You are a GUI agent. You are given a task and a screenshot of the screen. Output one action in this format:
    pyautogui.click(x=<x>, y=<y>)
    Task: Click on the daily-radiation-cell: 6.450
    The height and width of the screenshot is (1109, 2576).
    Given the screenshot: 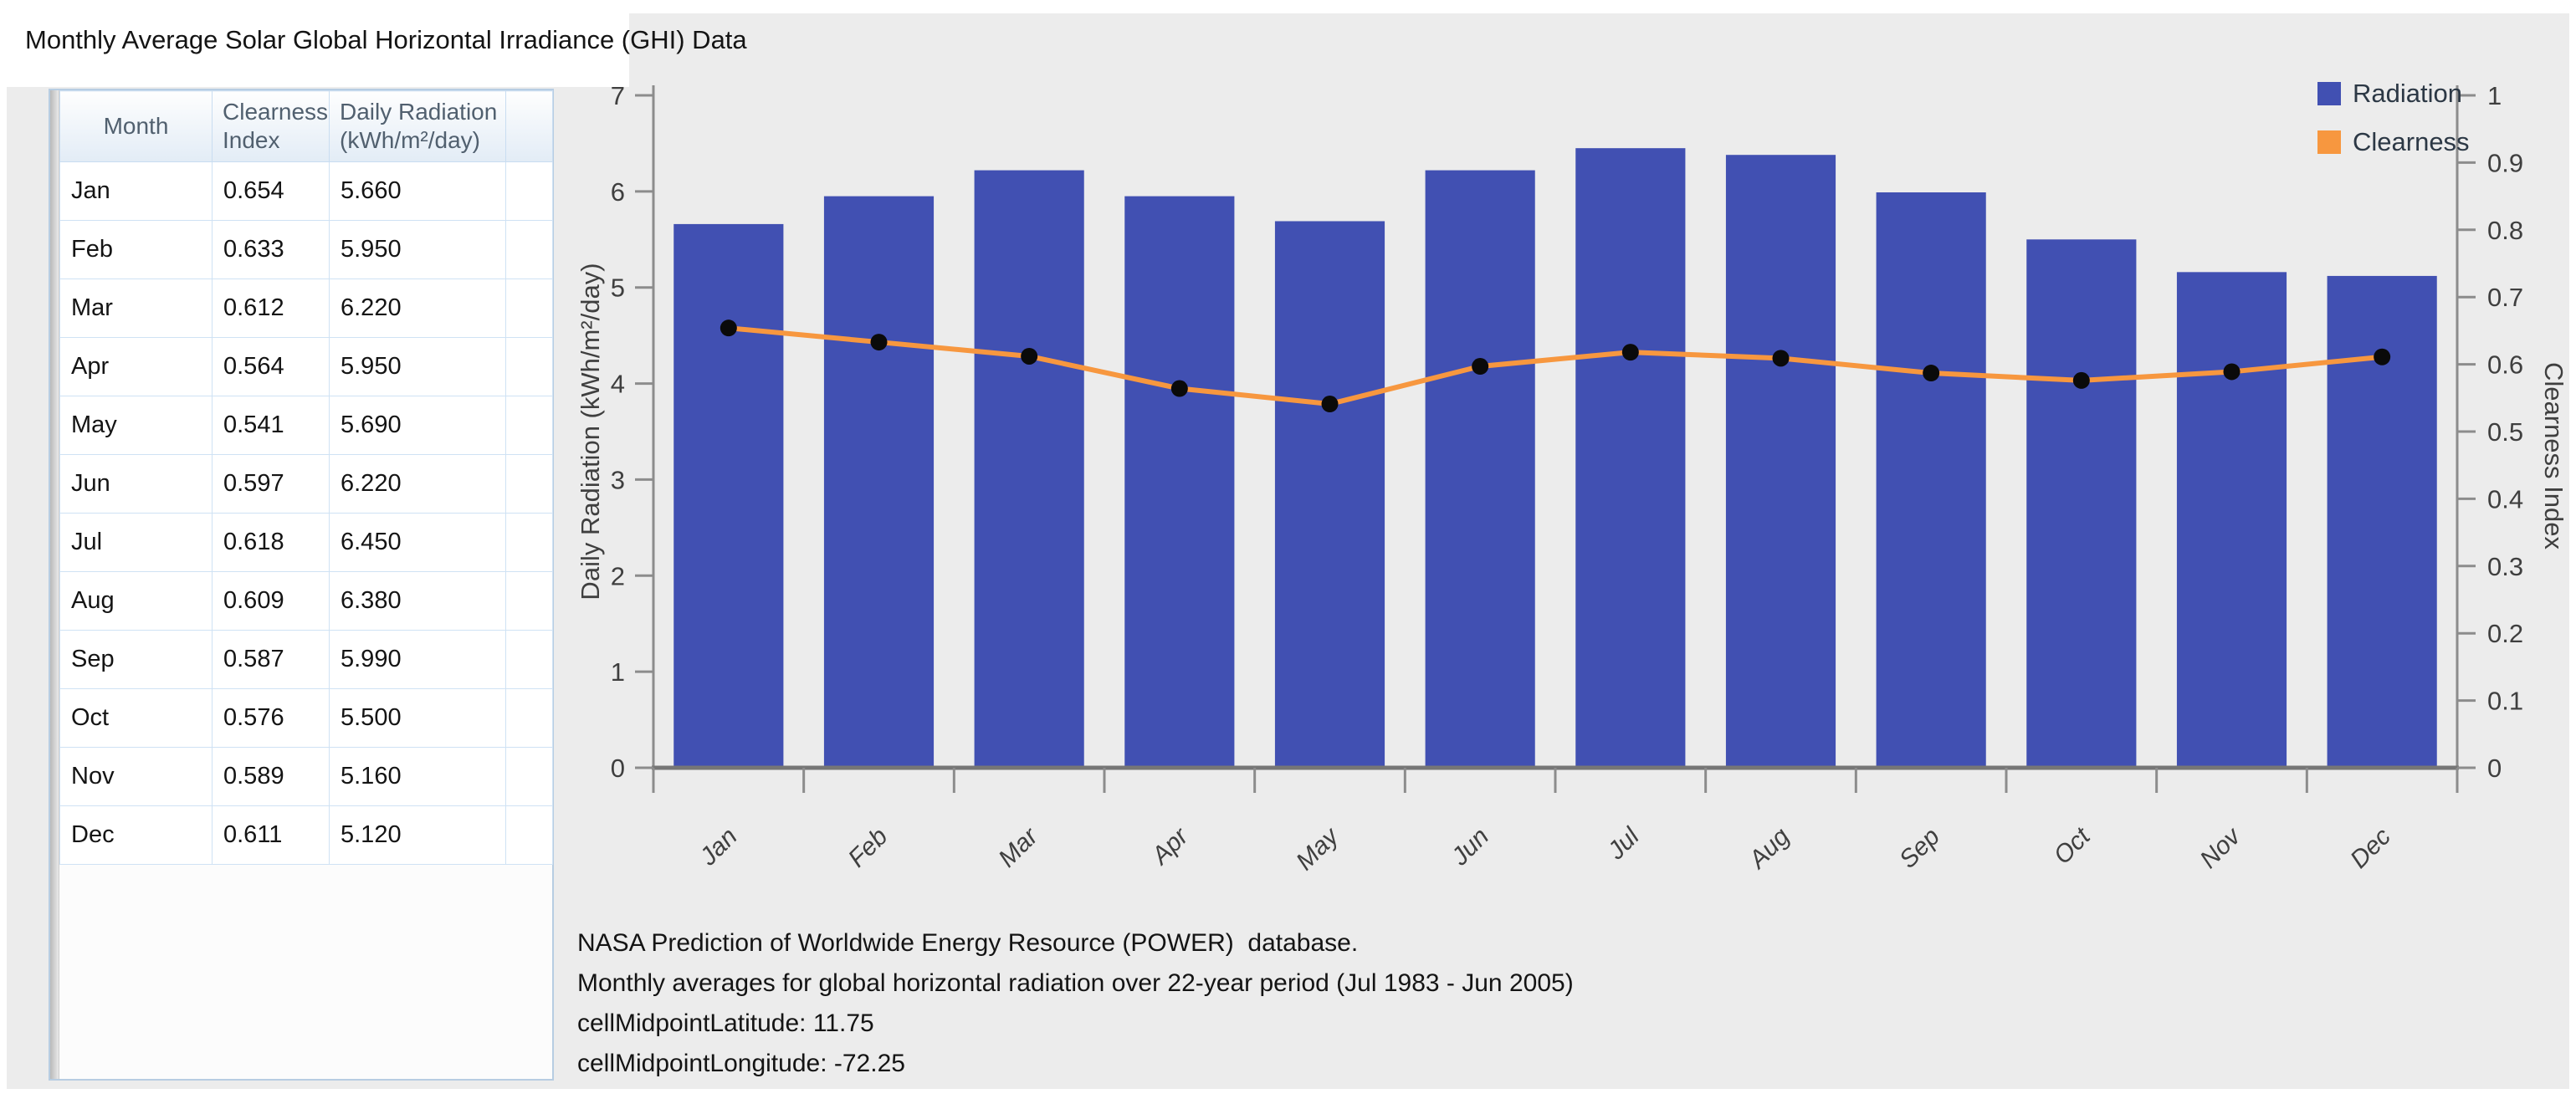 What is the action you would take?
    pyautogui.click(x=418, y=542)
    